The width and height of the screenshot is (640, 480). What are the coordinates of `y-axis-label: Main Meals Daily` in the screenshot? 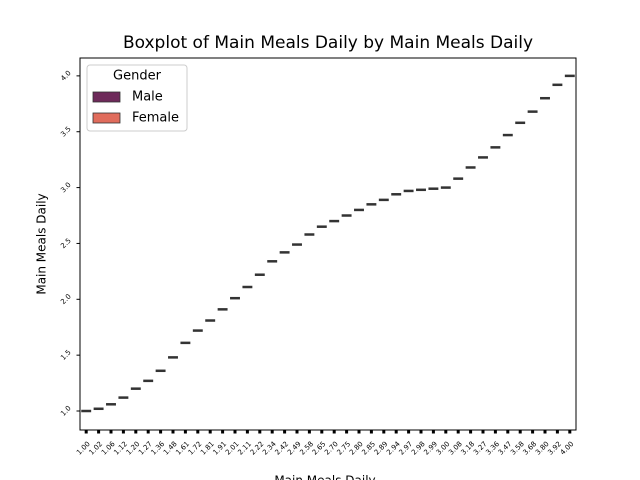 It's located at (42, 243).